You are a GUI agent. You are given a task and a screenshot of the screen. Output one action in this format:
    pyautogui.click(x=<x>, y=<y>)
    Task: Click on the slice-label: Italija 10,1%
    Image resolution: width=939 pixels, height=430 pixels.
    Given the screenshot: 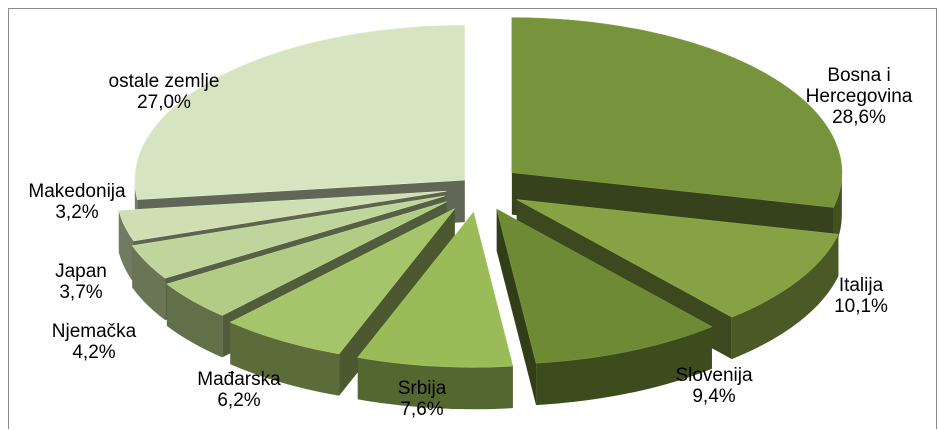 What is the action you would take?
    pyautogui.click(x=861, y=296)
    